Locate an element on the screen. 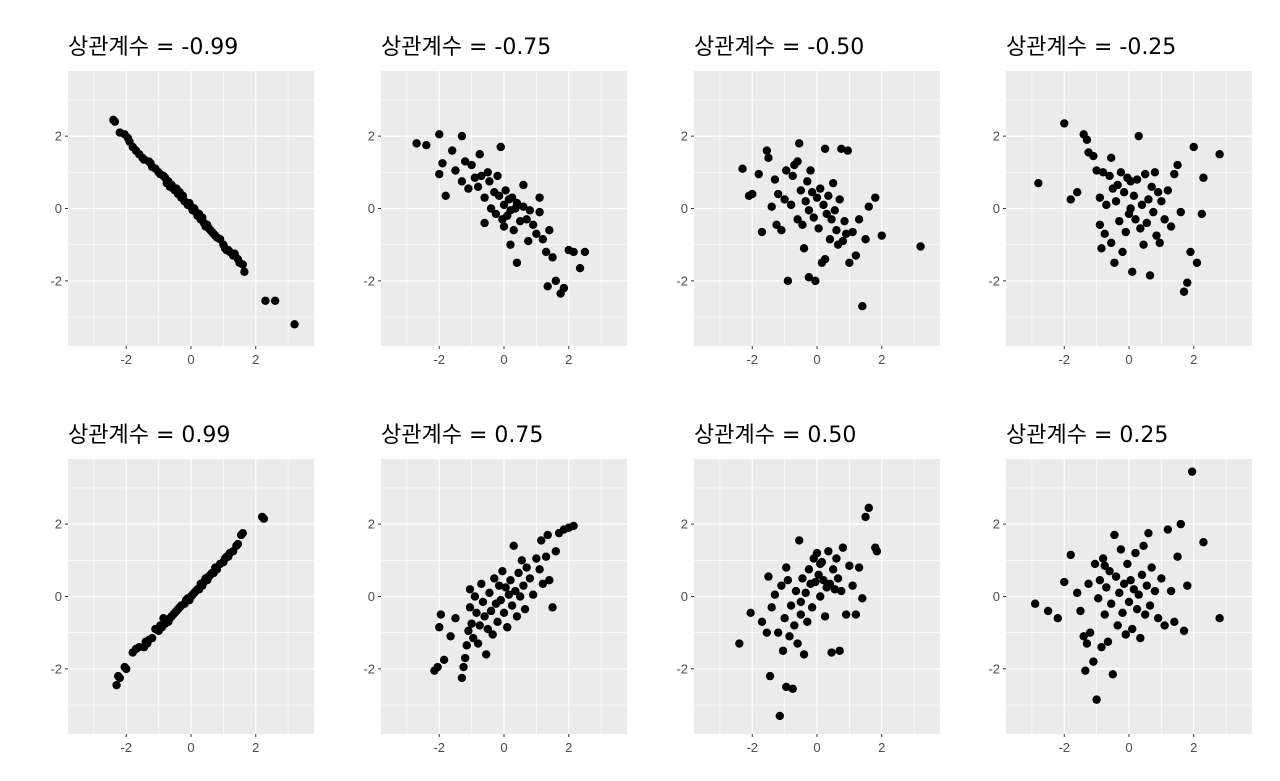 The image size is (1280, 781). panel-title: 상관계수 = -0.99 is located at coordinates (153, 47).